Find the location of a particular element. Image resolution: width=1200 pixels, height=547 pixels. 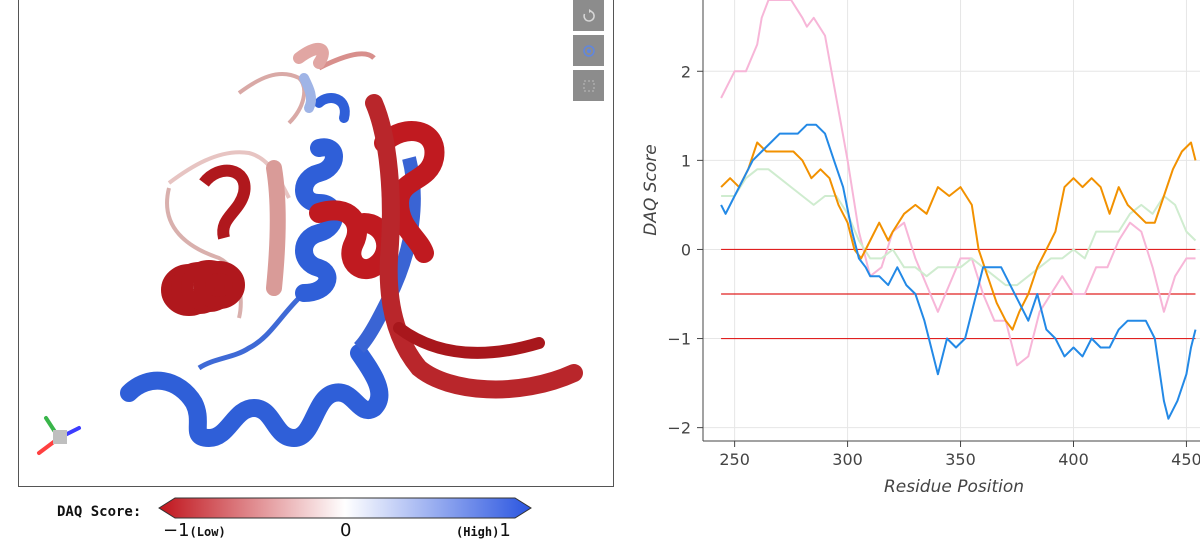

y-axis-title: DAQ Score is located at coordinates (651, 190).